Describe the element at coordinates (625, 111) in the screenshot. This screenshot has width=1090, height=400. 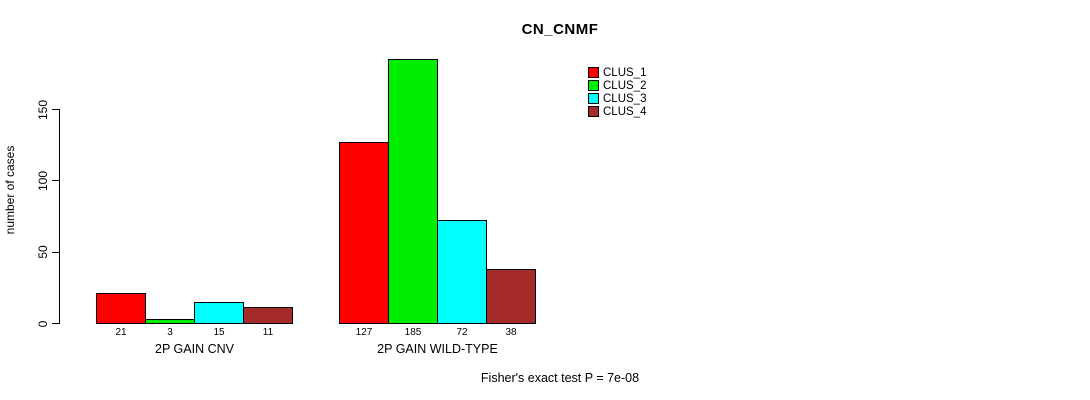
I see `legend-label: CLUS_4` at that location.